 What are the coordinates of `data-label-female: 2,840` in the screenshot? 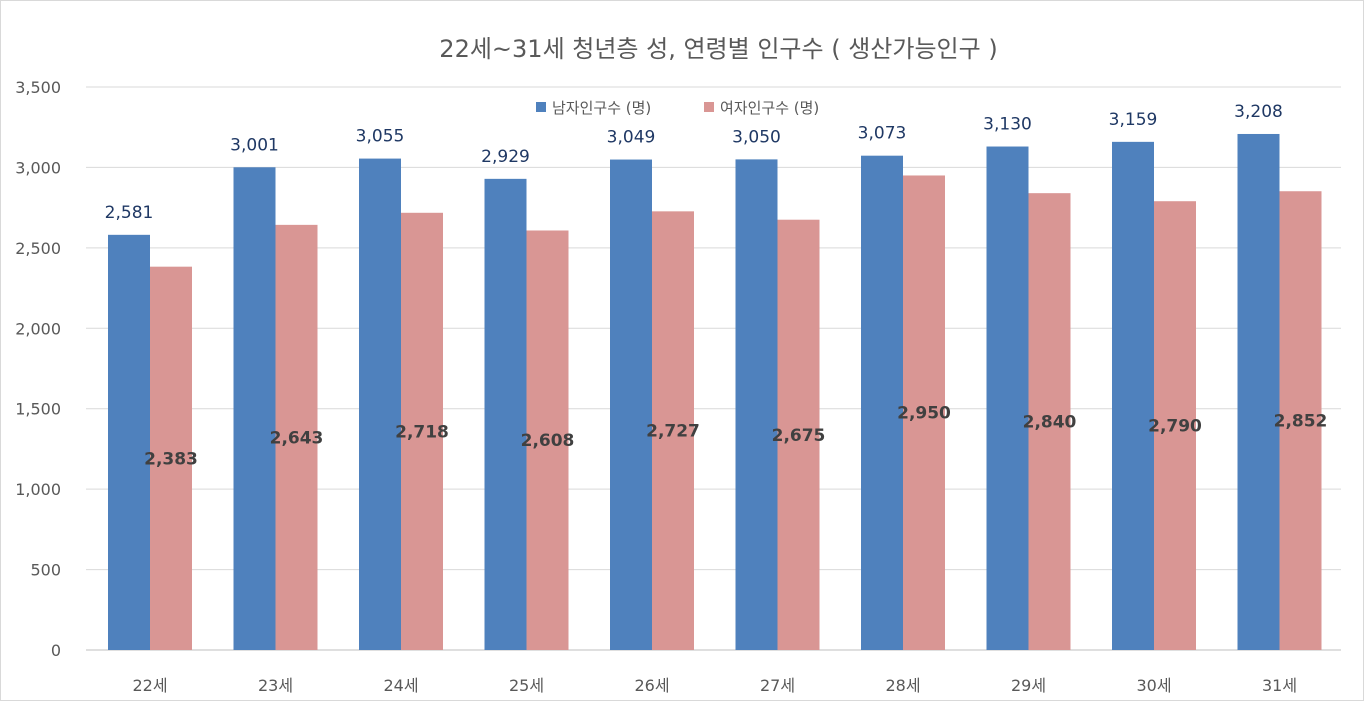 It's located at (1050, 423).